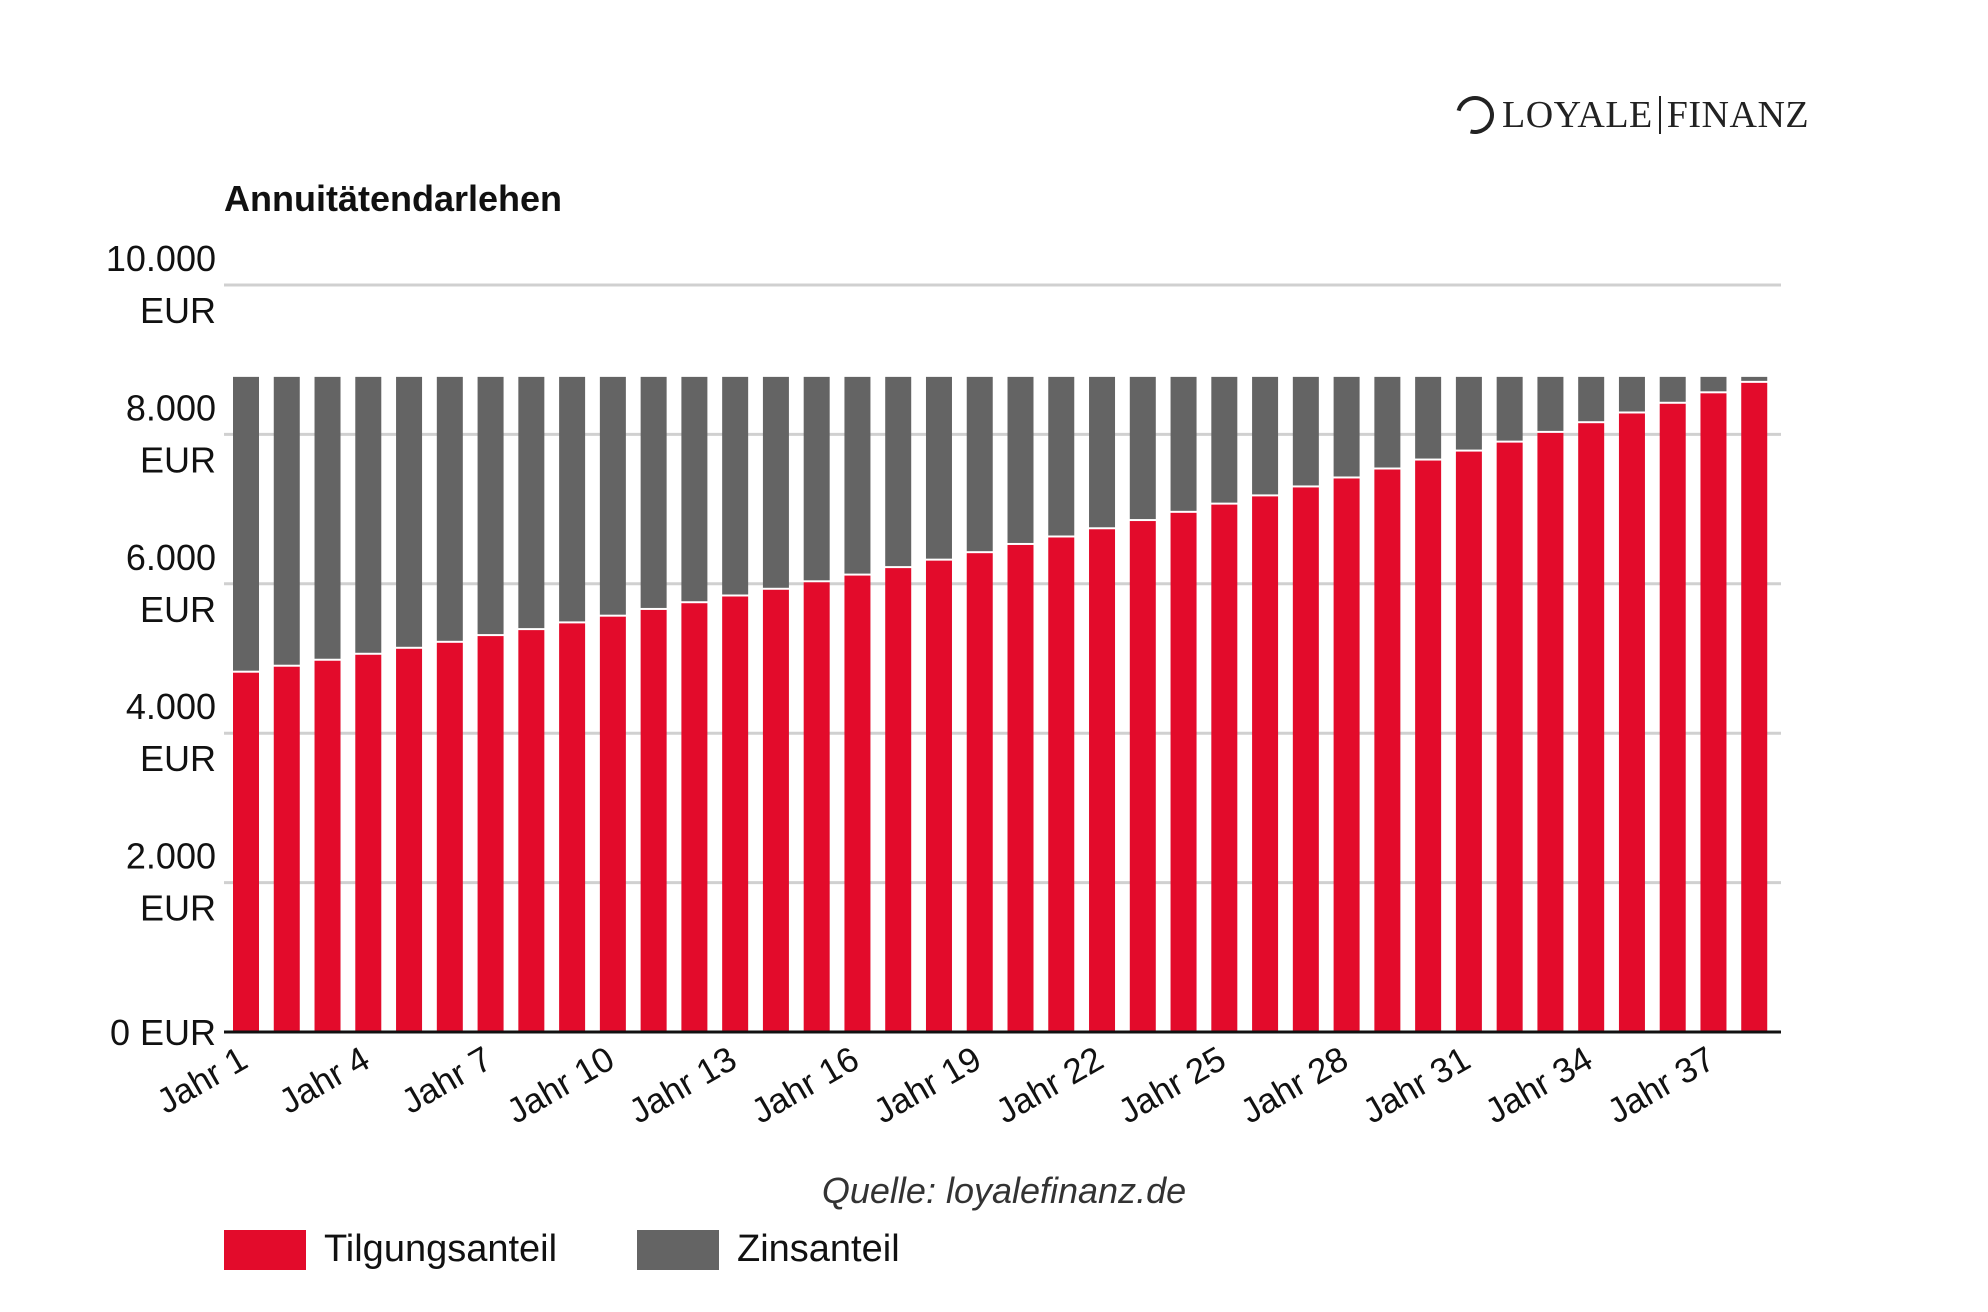 The image size is (1988, 1312). What do you see at coordinates (1294, 1085) in the screenshot?
I see `x-tick-label: Jahr 28` at bounding box center [1294, 1085].